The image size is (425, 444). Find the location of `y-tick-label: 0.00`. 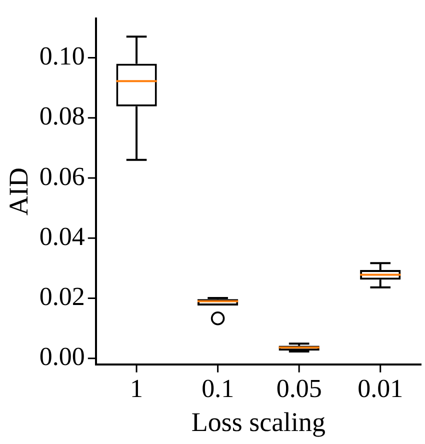

y-tick-label: 0.00 is located at coordinates (62, 357).